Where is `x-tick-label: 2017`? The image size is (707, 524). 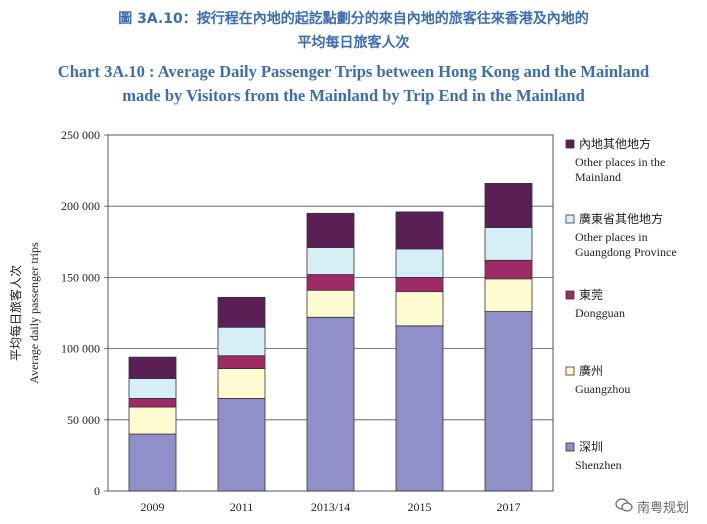 x-tick-label: 2017 is located at coordinates (509, 507).